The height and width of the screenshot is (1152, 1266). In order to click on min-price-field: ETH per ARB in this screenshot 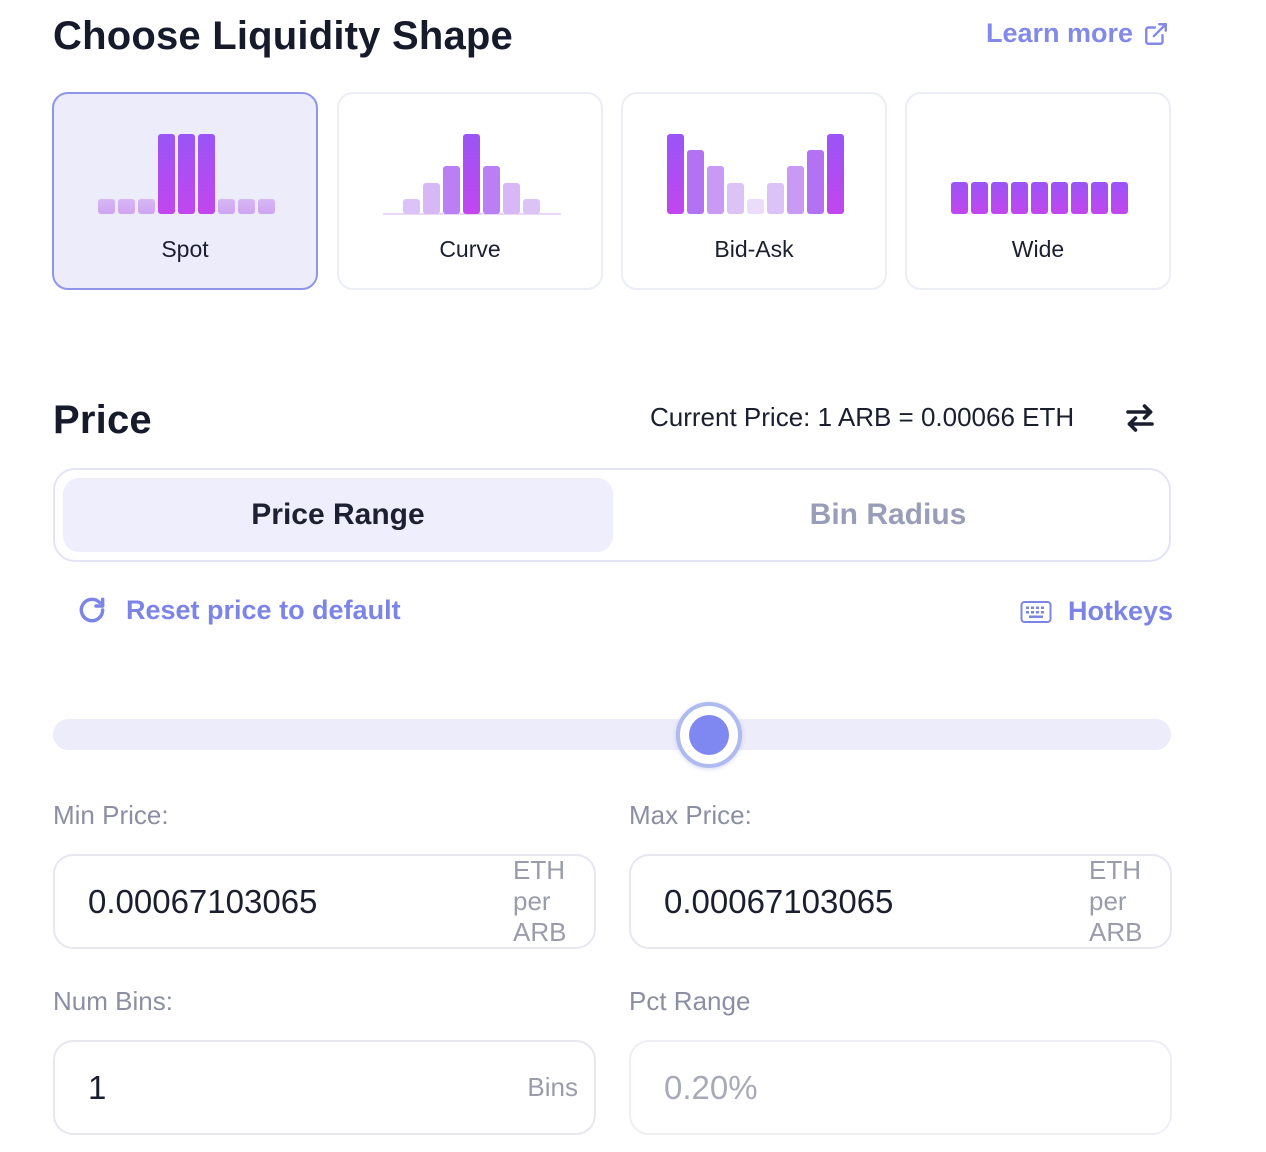, I will do `click(324, 901)`.